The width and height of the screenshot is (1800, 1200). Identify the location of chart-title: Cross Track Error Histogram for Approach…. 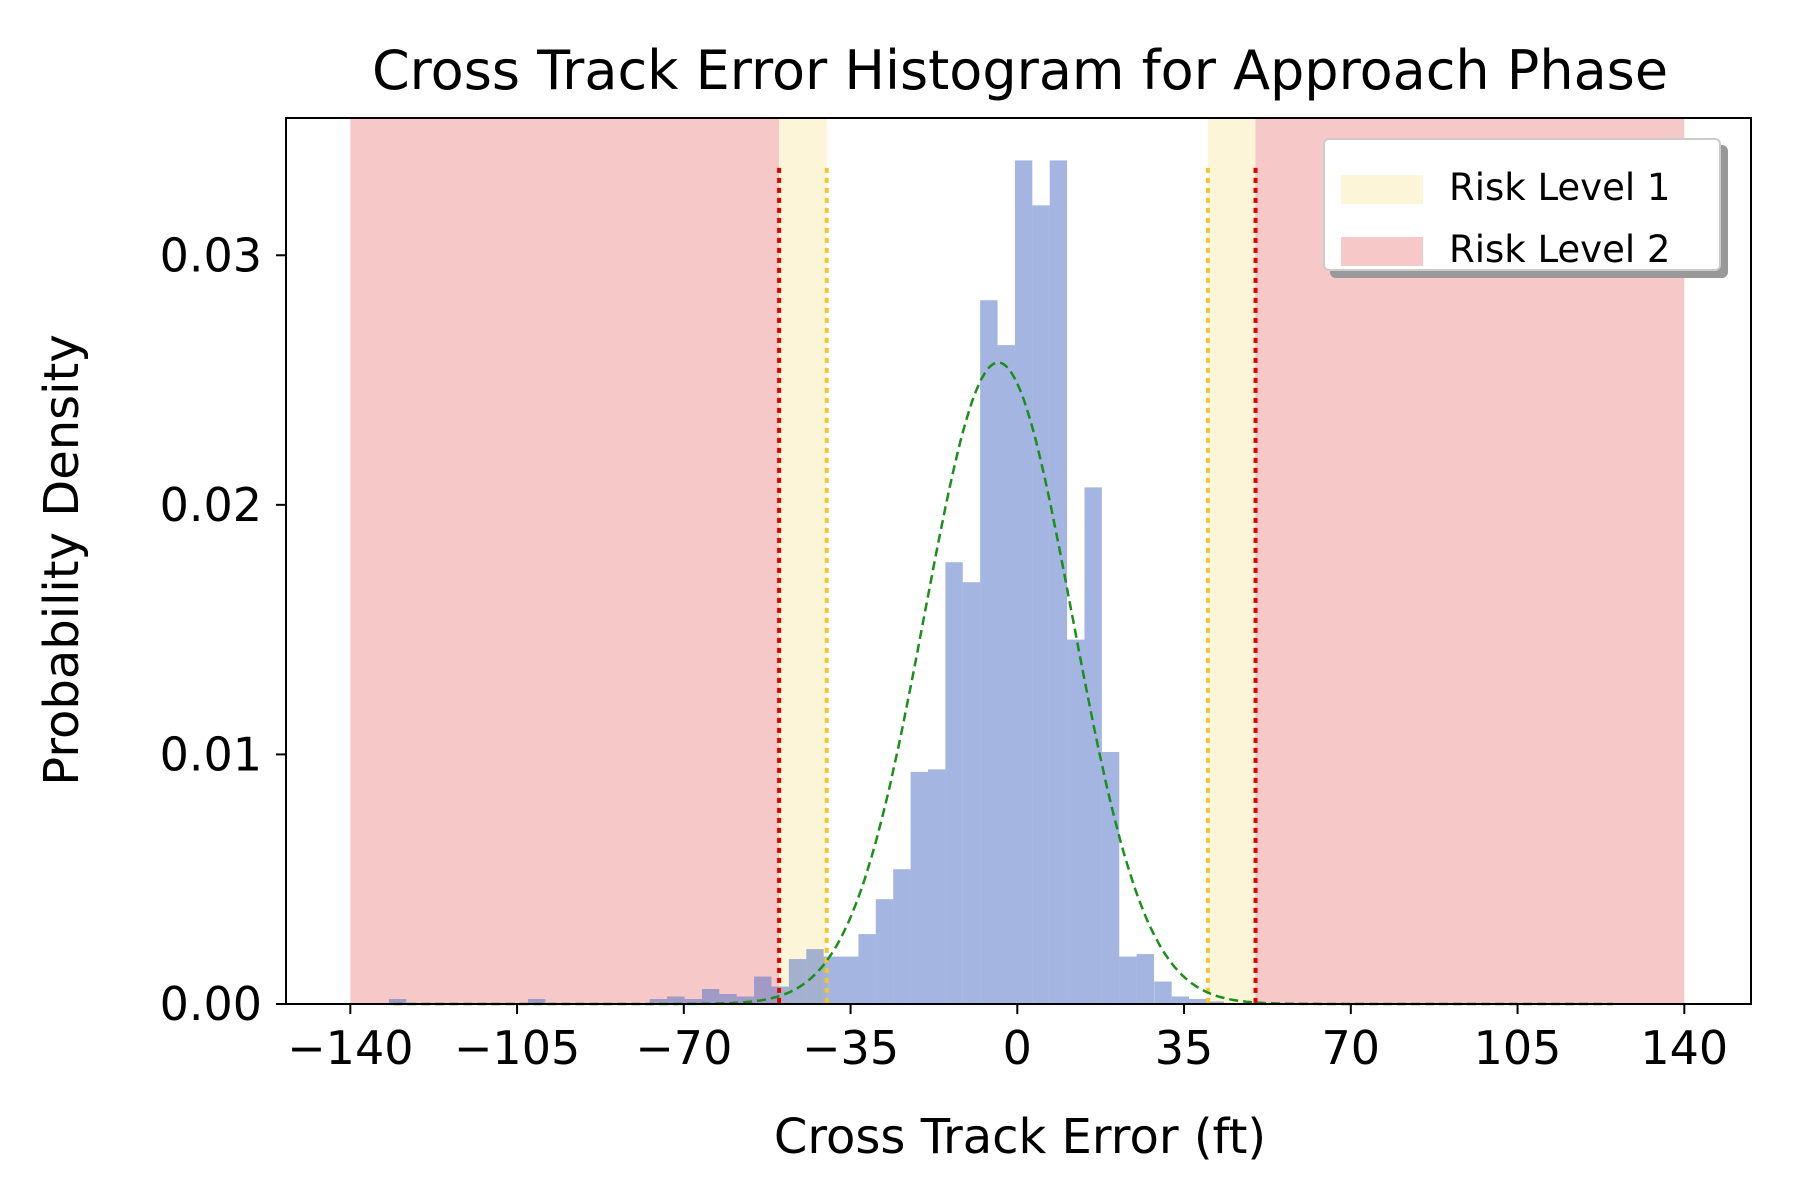
(1020, 70).